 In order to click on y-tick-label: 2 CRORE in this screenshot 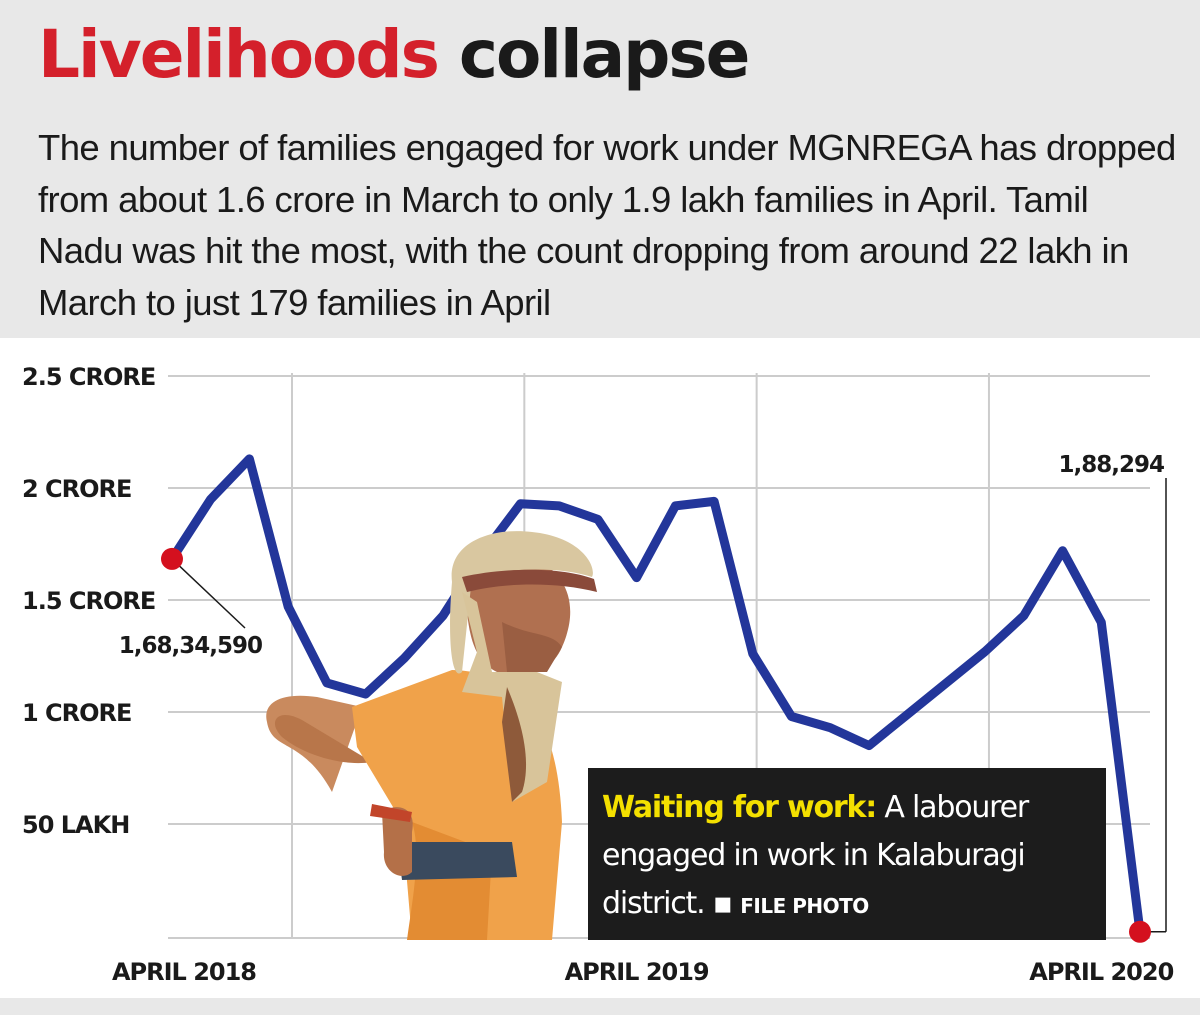, I will do `click(76, 489)`.